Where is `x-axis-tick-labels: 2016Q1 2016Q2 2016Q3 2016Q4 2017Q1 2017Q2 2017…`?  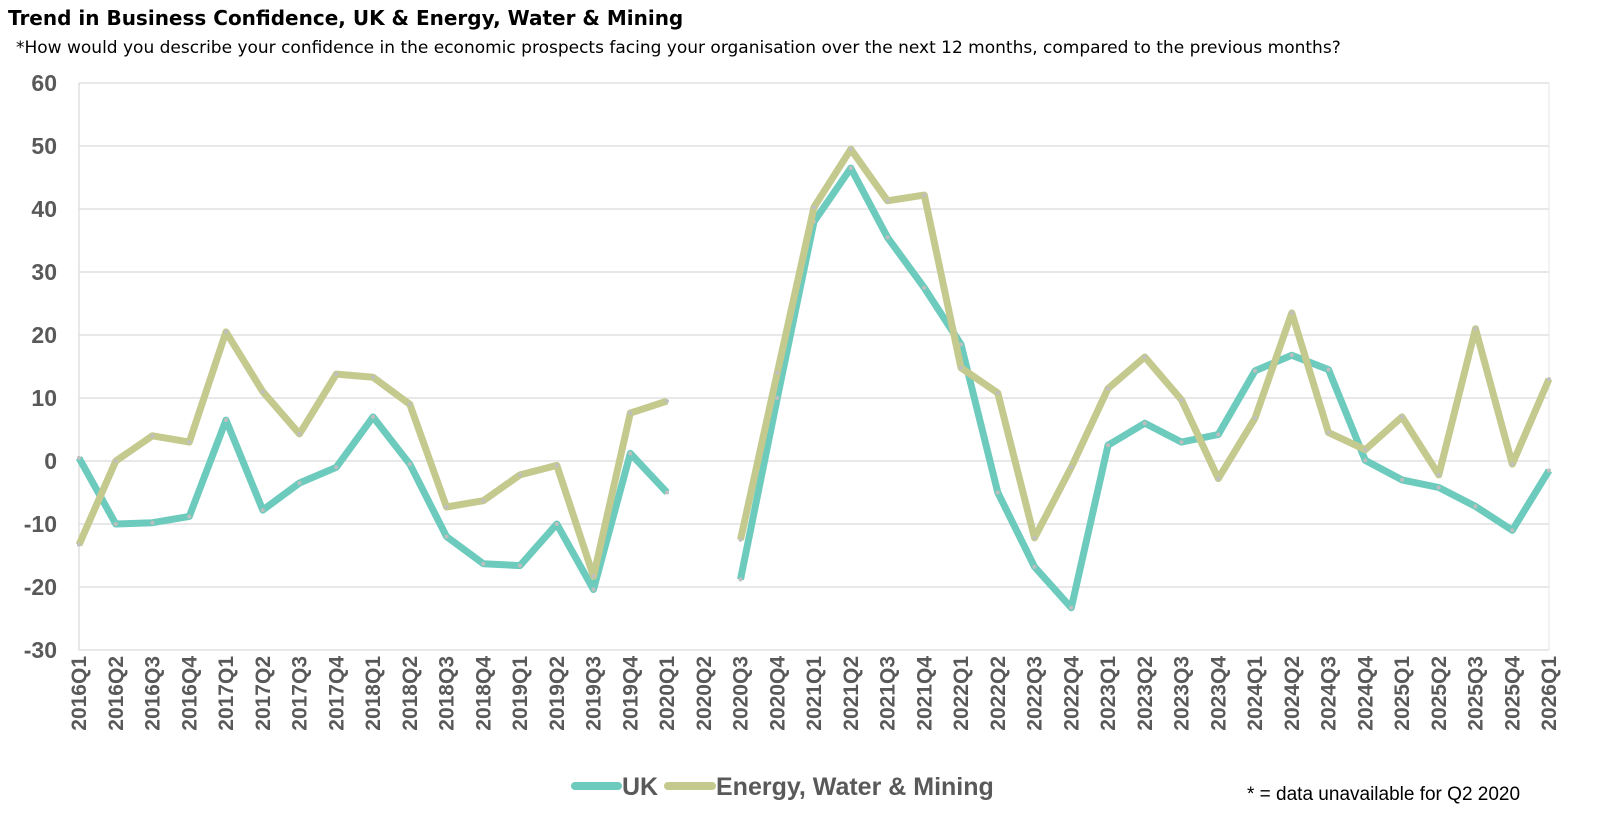 x-axis-tick-labels: 2016Q1 2016Q2 2016Q3 2016Q4 2017Q1 2017Q2 2017… is located at coordinates (814, 693).